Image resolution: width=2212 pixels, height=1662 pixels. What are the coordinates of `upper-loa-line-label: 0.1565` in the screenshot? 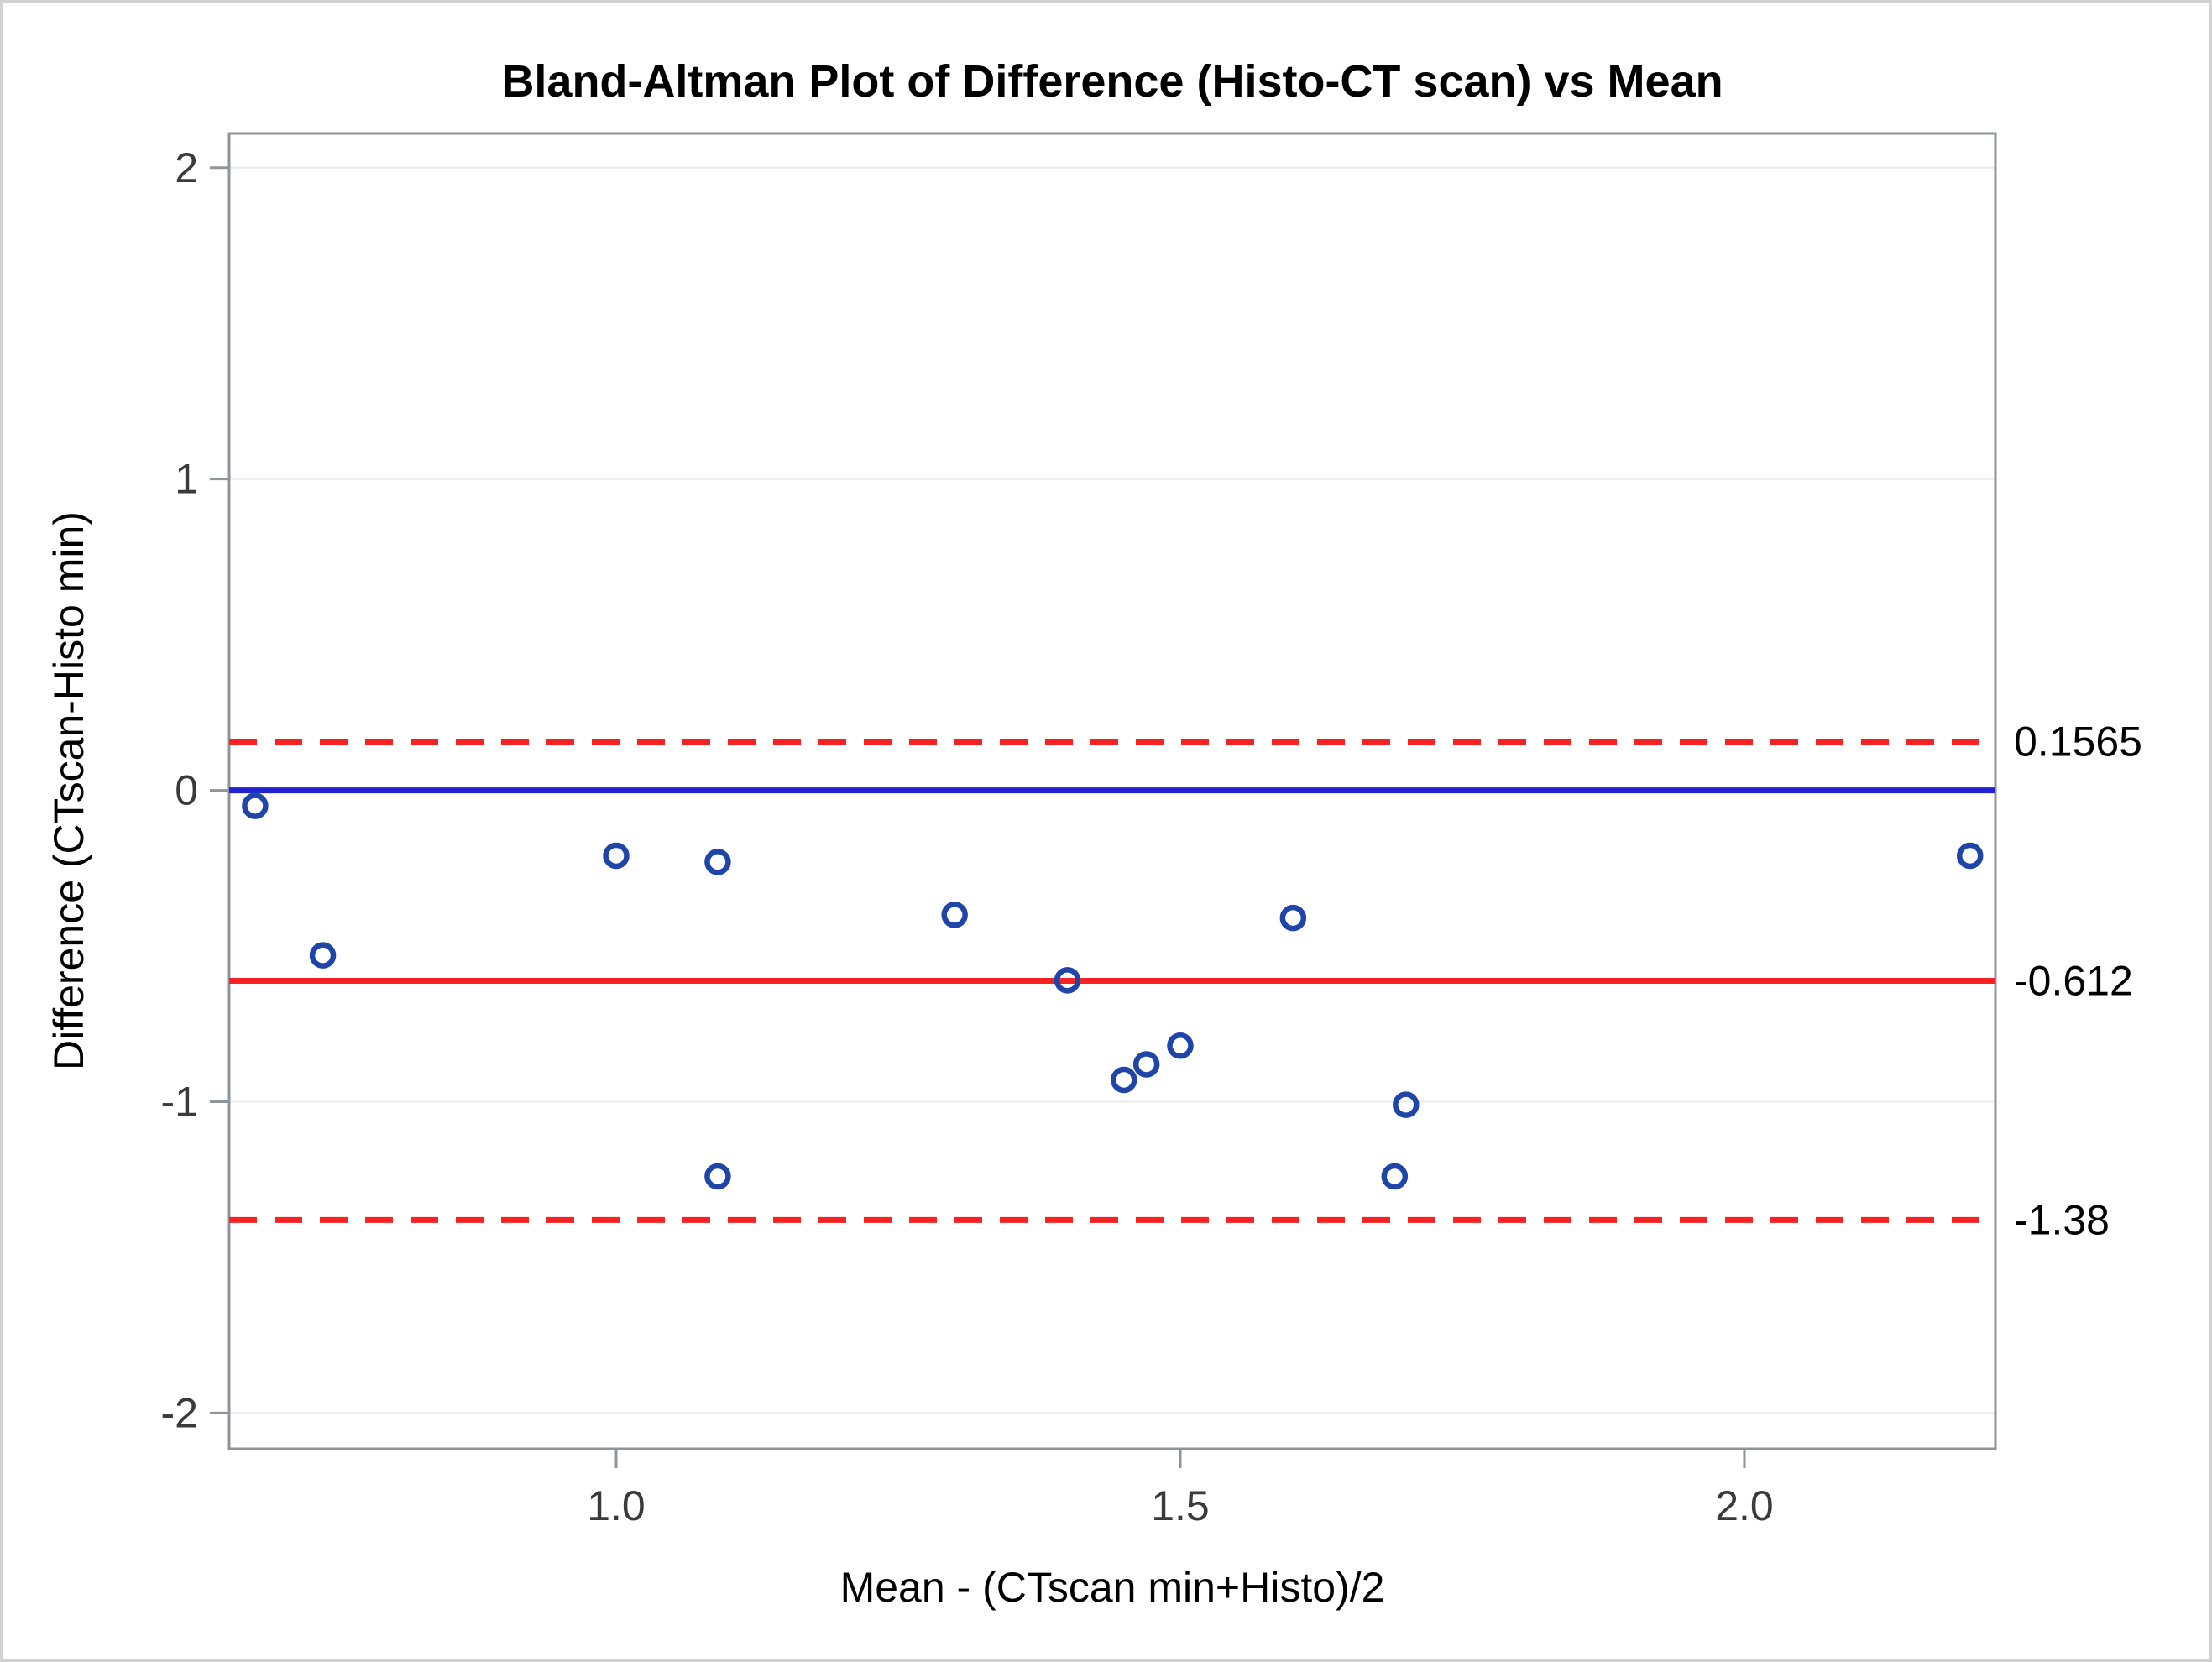 It's located at (2078, 742).